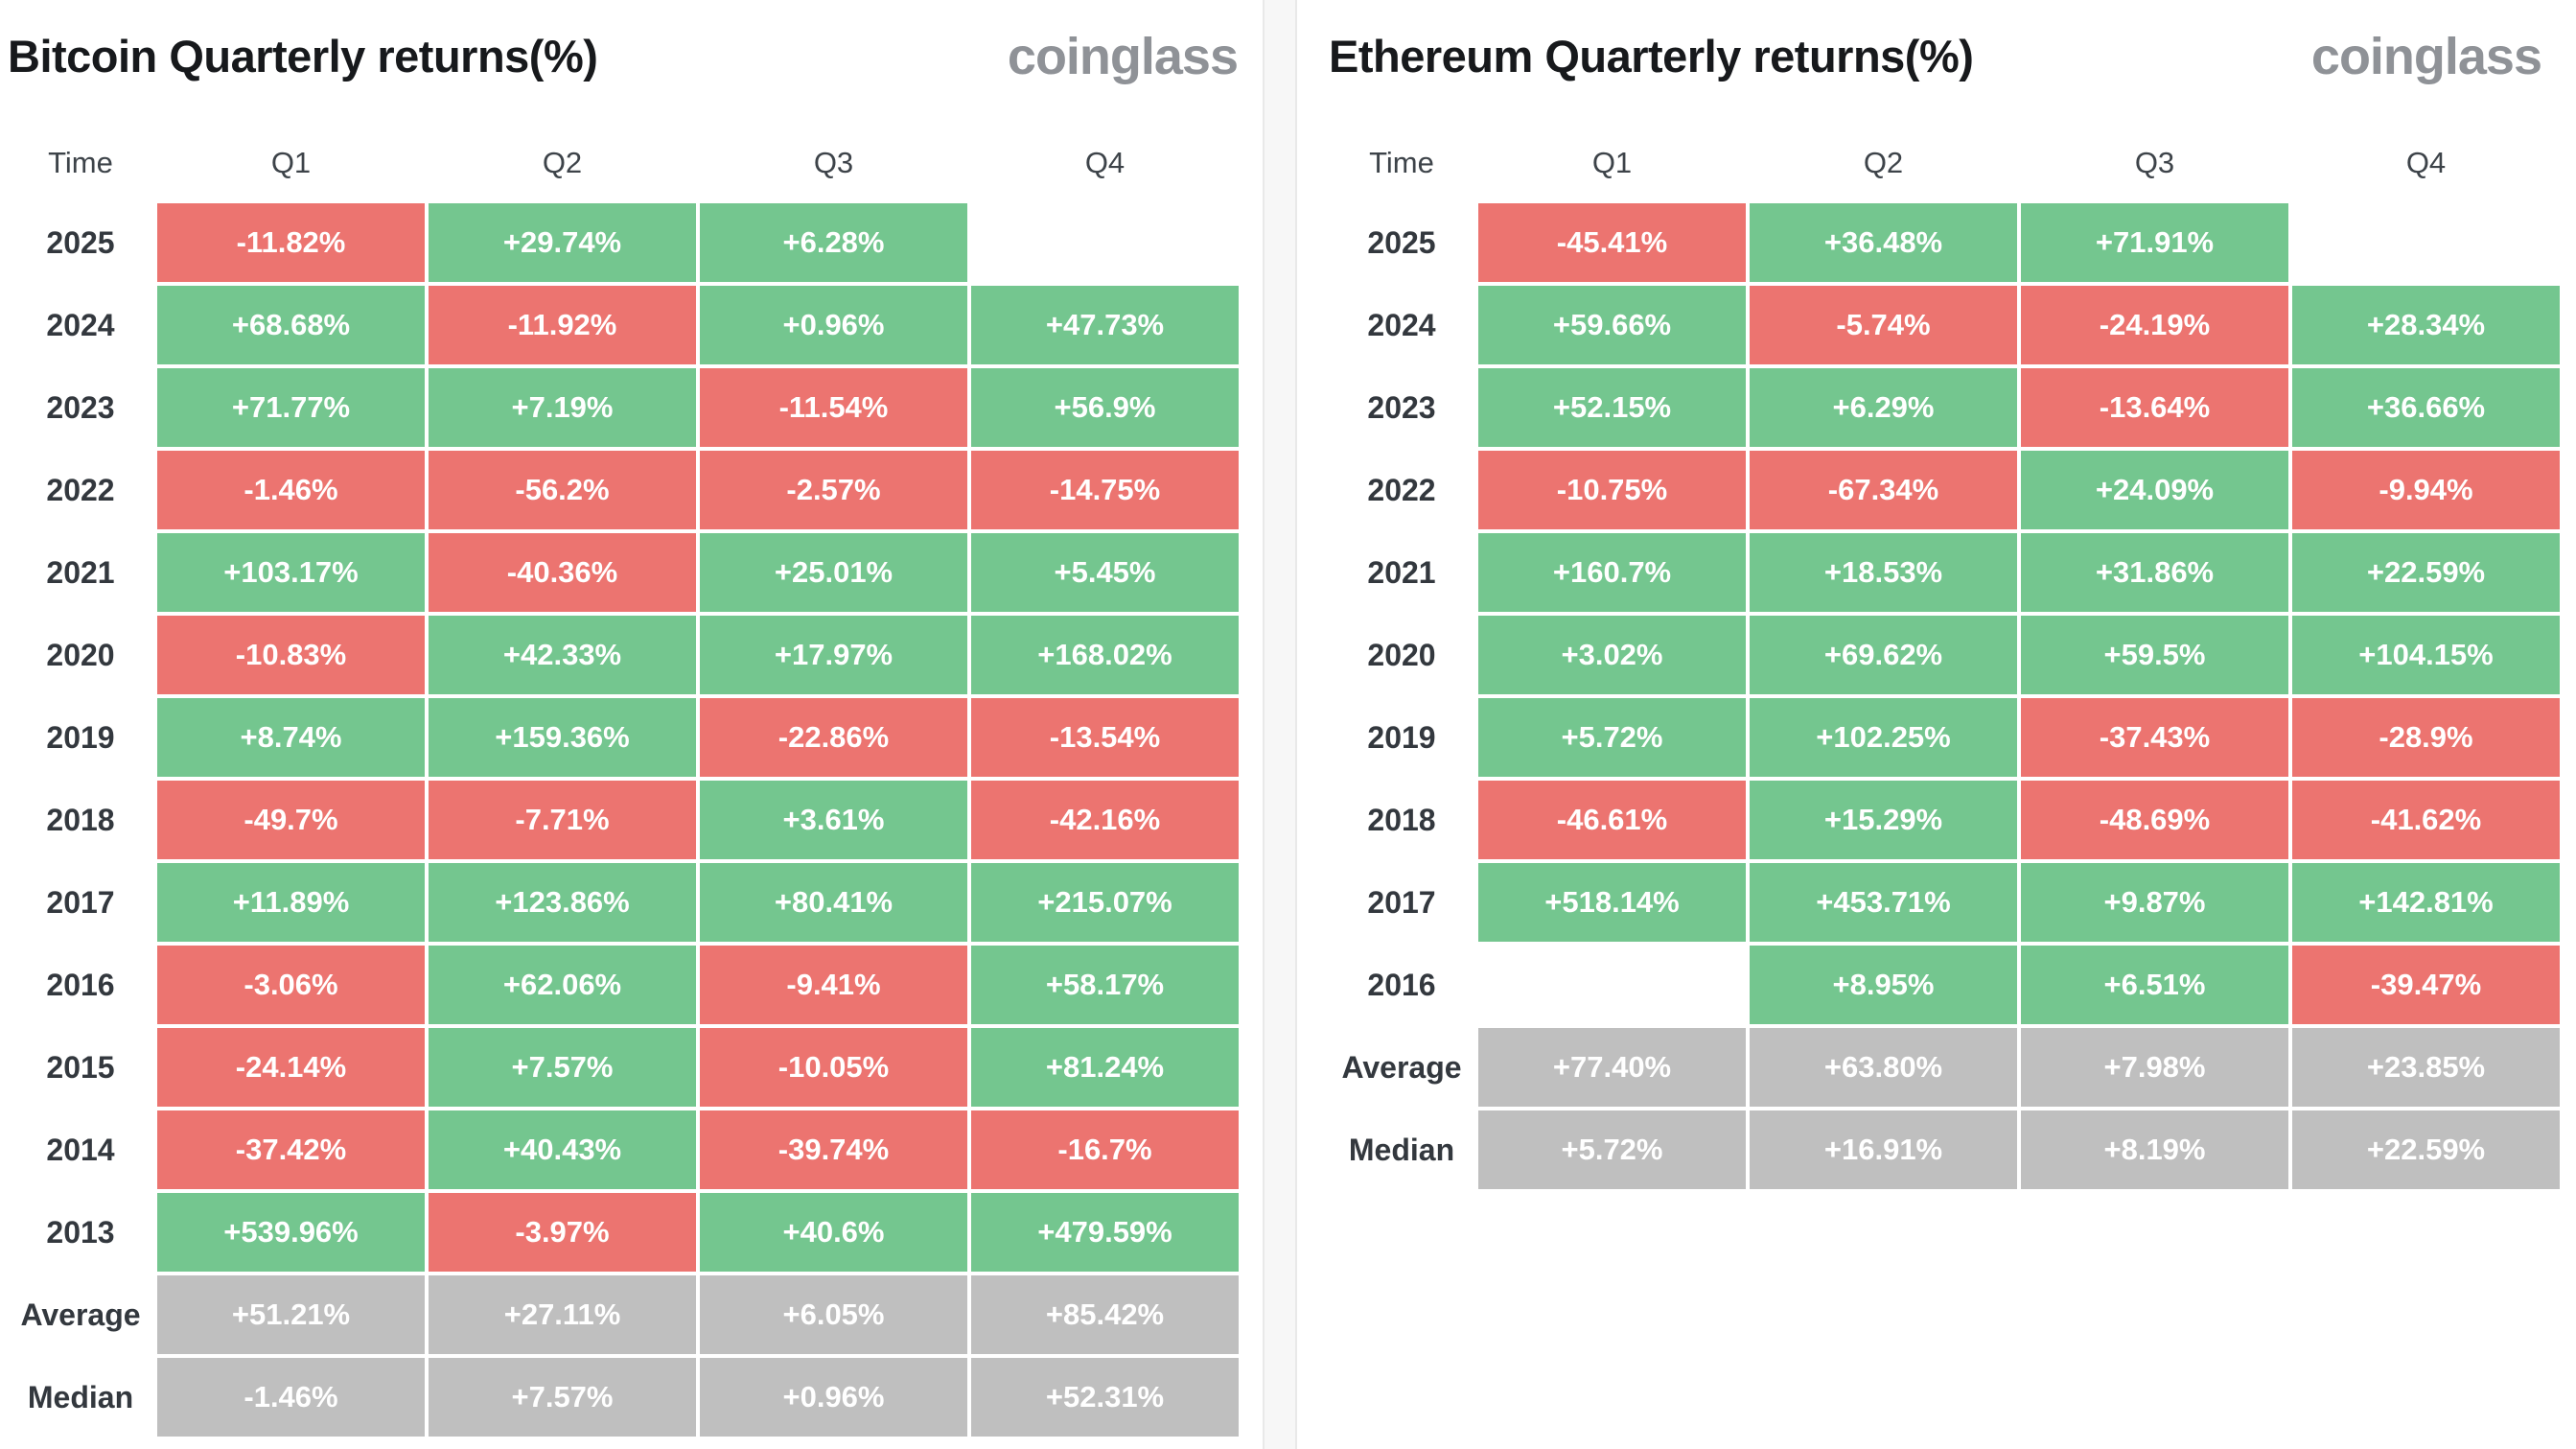 Image resolution: width=2576 pixels, height=1449 pixels. What do you see at coordinates (291, 820) in the screenshot?
I see `return-cell: -49.7%` at bounding box center [291, 820].